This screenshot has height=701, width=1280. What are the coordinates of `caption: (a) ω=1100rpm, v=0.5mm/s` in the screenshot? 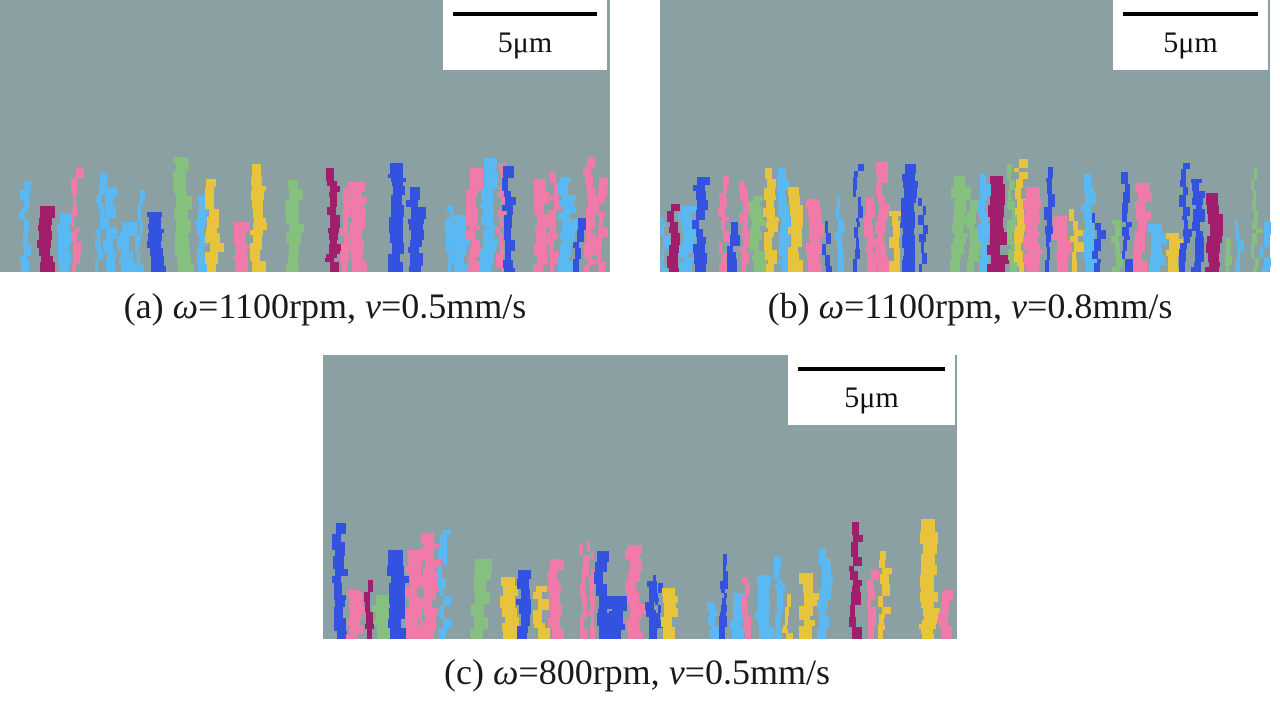 It's located at (325, 306).